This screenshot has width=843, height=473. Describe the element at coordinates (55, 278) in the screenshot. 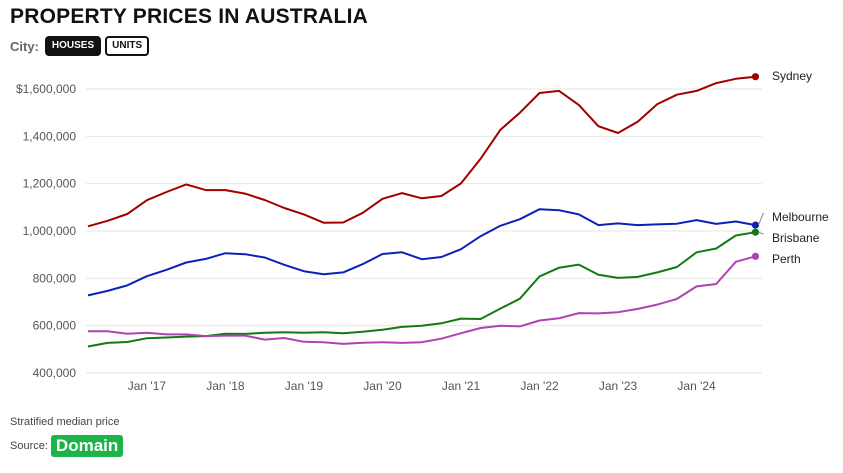

I see `y-tick-label: 800,000` at that location.